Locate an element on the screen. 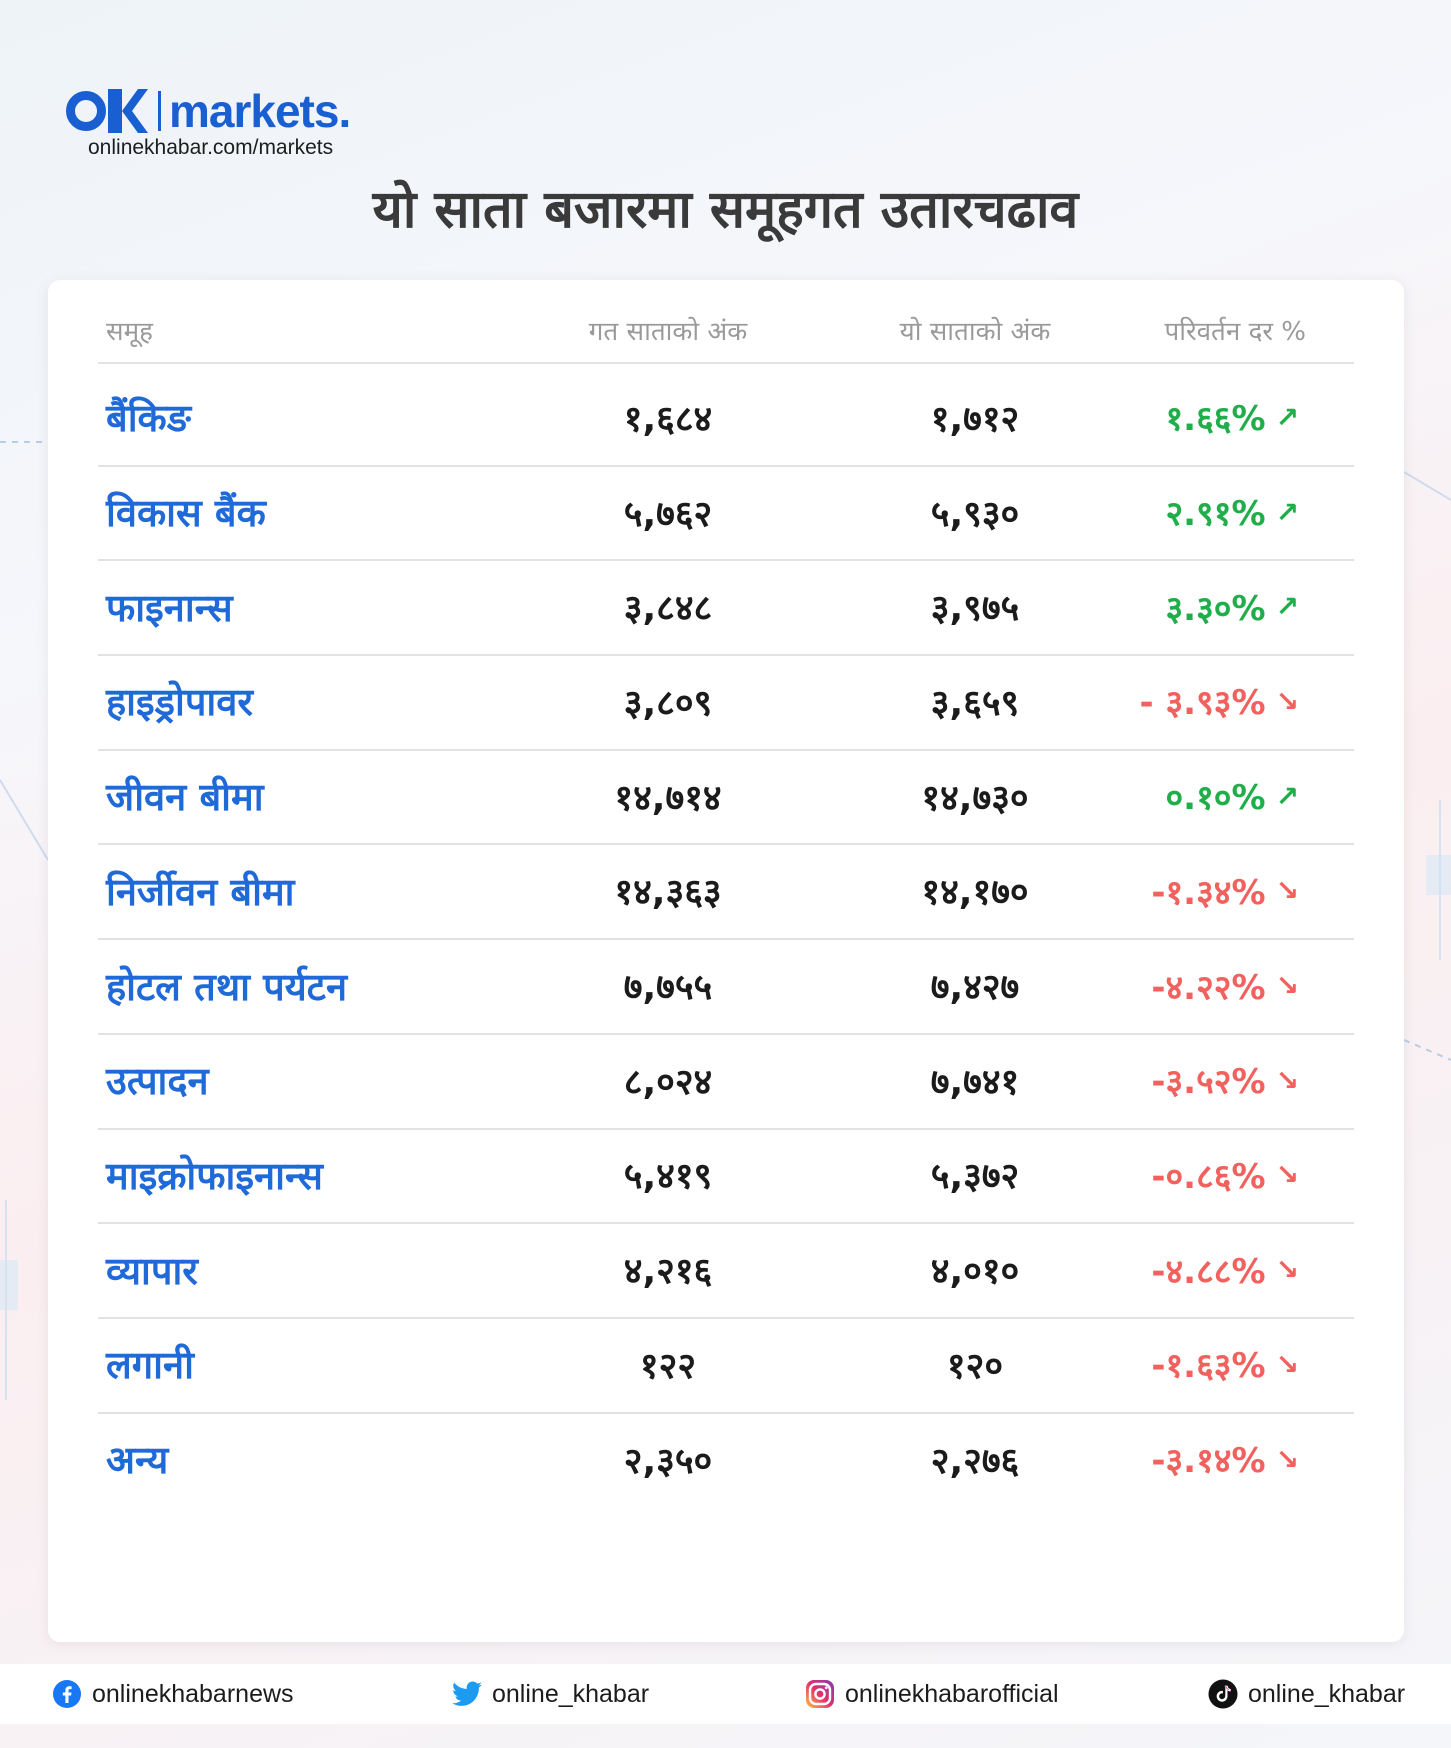 This screenshot has width=1451, height=1748. twitter-link: online_khabar is located at coordinates (550, 1694).